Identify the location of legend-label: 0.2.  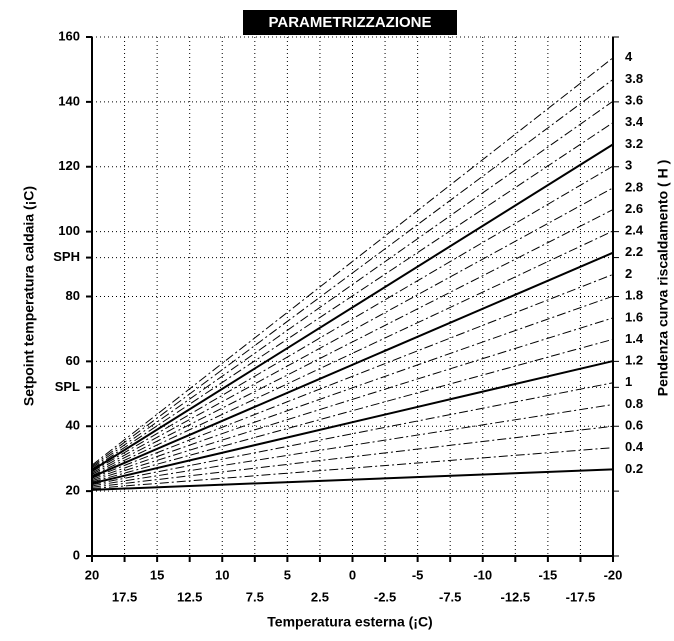
(634, 468).